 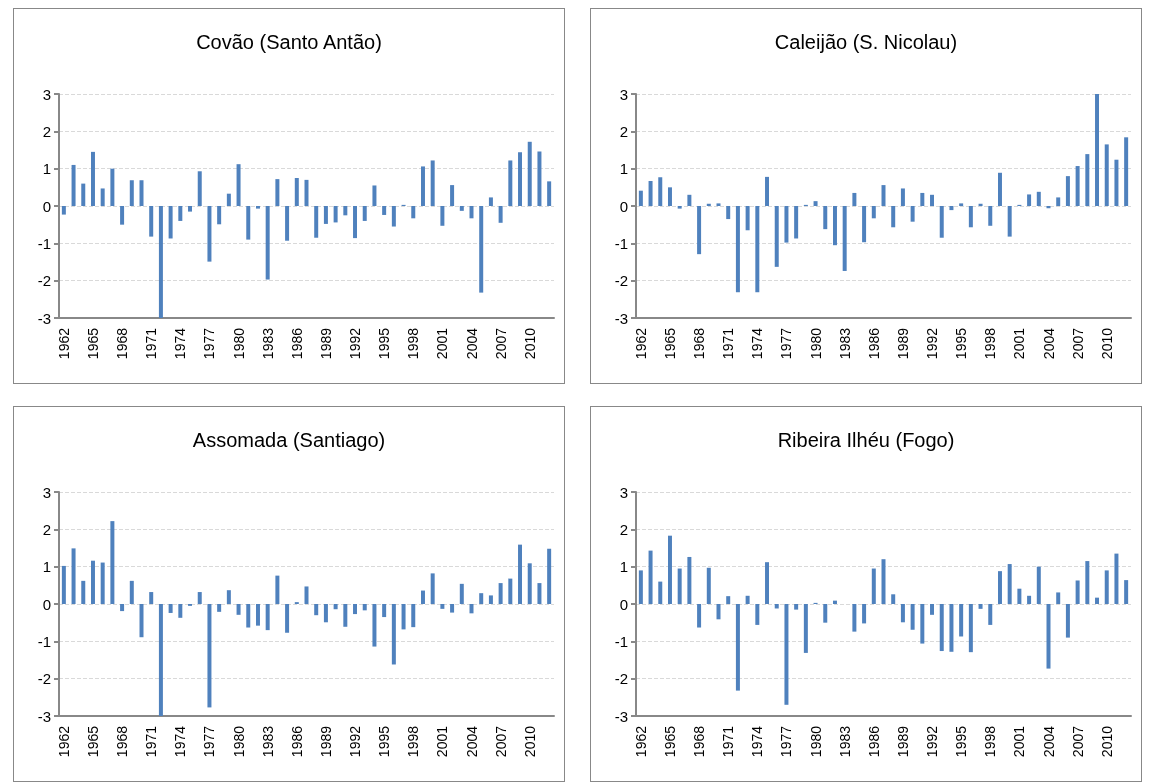 What do you see at coordinates (623, 492) in the screenshot?
I see `y-tick-label: 3` at bounding box center [623, 492].